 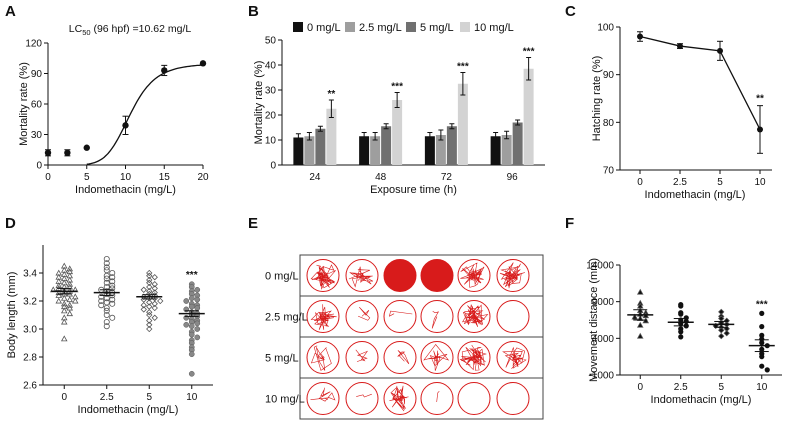 What do you see at coordinates (48, 177) in the screenshot?
I see `chart-a-xtick-label: 0` at bounding box center [48, 177].